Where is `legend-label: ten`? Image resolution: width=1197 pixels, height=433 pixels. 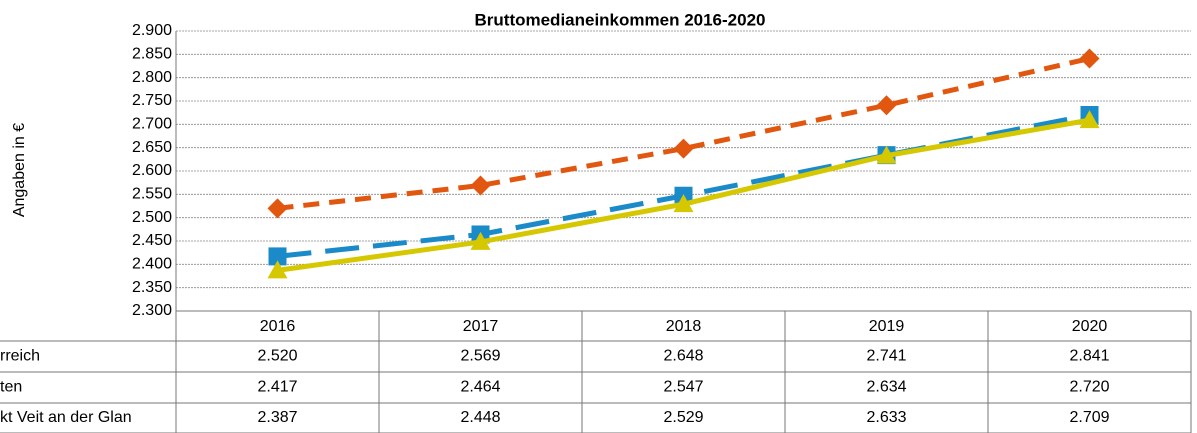 legend-label: ten is located at coordinates (11, 387).